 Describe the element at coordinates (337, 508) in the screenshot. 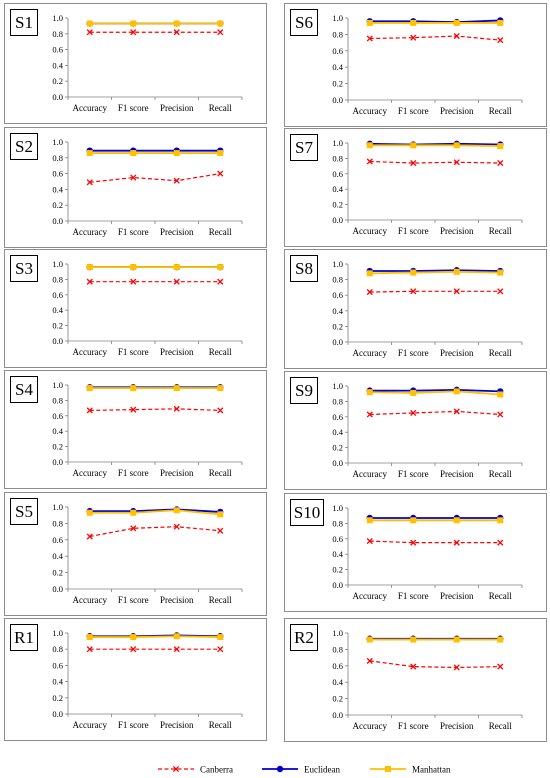

I see `y-tick-label: 1.0` at that location.